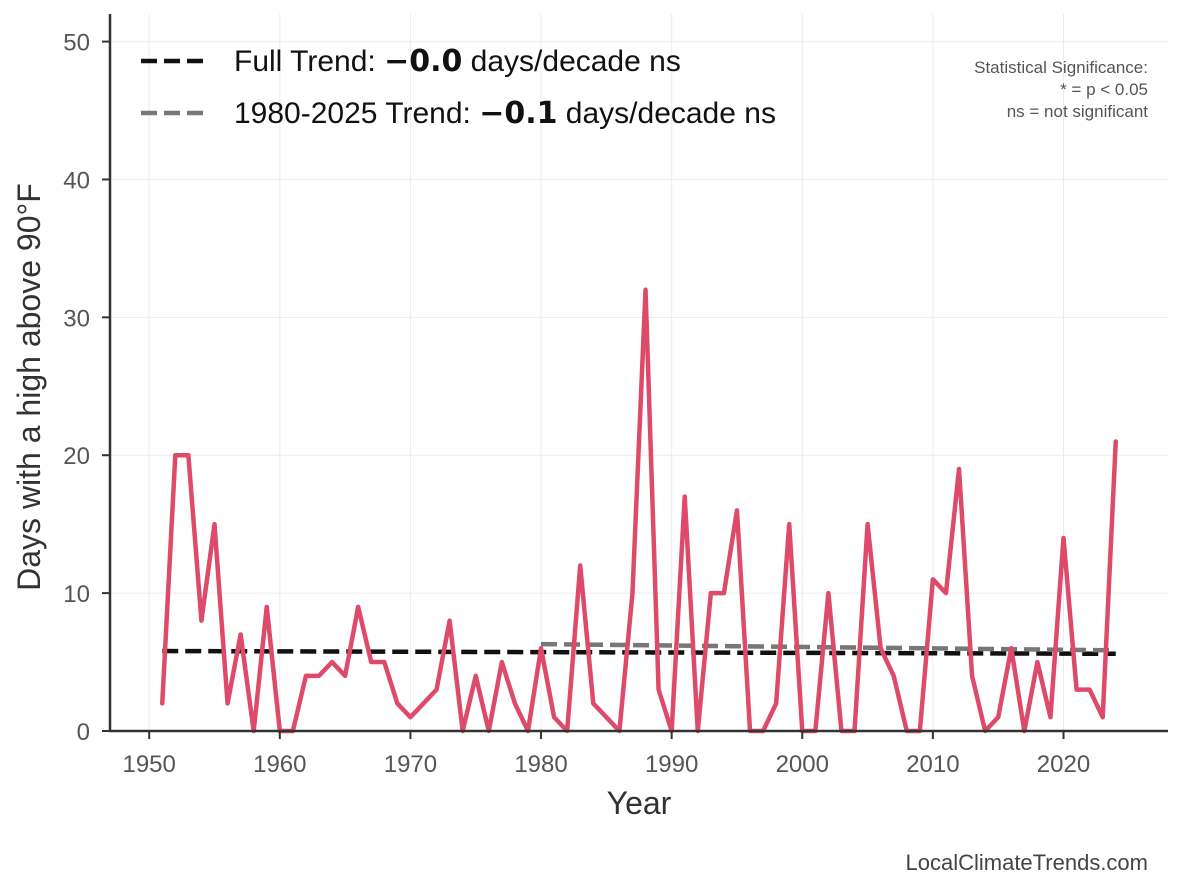 Image resolution: width=1184 pixels, height=889 pixels. I want to click on trend-lines, so click(639, 649).